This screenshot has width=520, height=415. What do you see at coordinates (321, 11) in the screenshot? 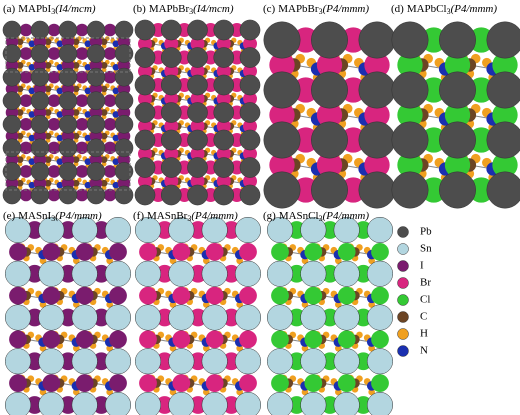
I see `subscript: 3` at bounding box center [321, 11].